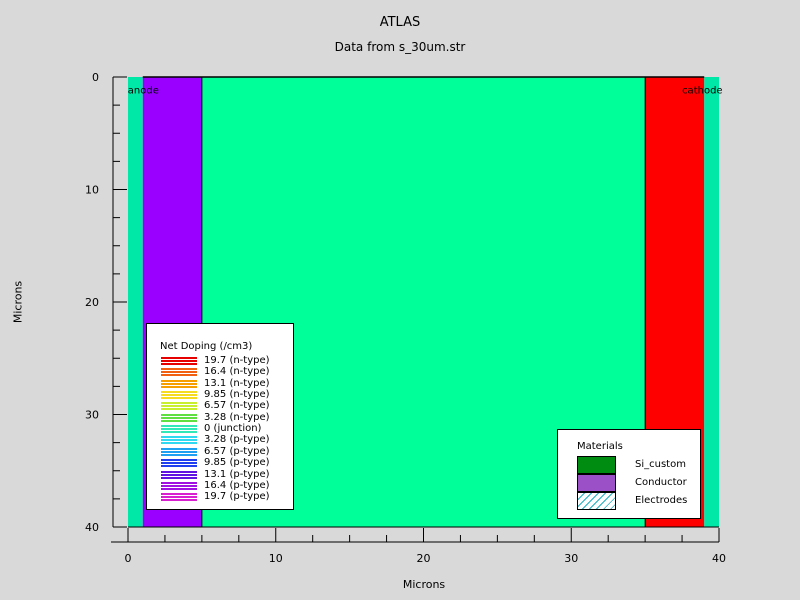 The image size is (800, 600). Describe the element at coordinates (237, 474) in the screenshot. I see `doping-legend-label: 13.1 (p-type)` at that location.